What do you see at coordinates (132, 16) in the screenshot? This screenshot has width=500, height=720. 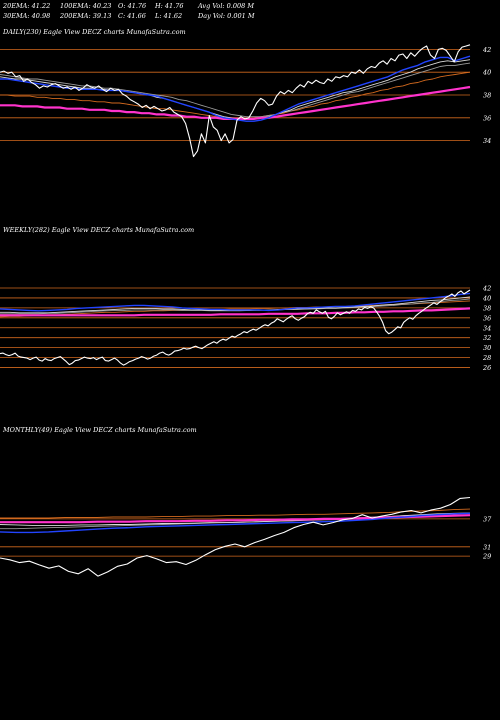 I see `header-close: C: 41.66` at bounding box center [132, 16].